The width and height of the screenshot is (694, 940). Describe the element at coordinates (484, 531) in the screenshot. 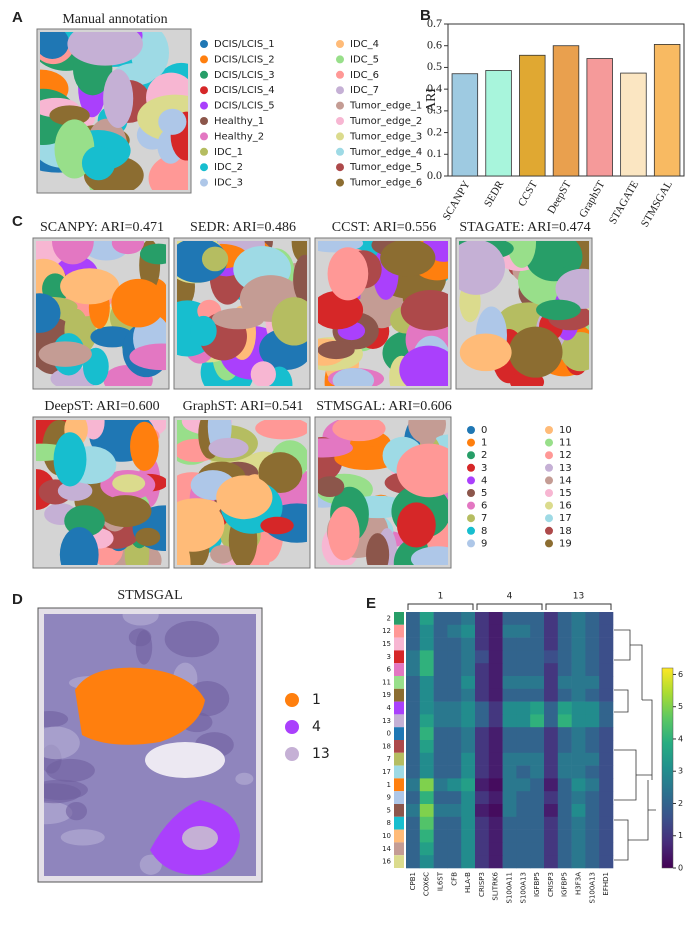

I see `legend-label: 8` at that location.